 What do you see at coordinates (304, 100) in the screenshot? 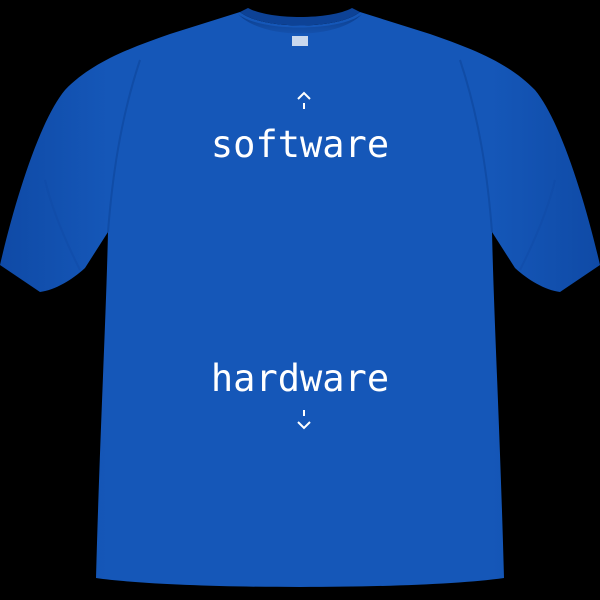
I see `up-arrow-icon` at bounding box center [304, 100].